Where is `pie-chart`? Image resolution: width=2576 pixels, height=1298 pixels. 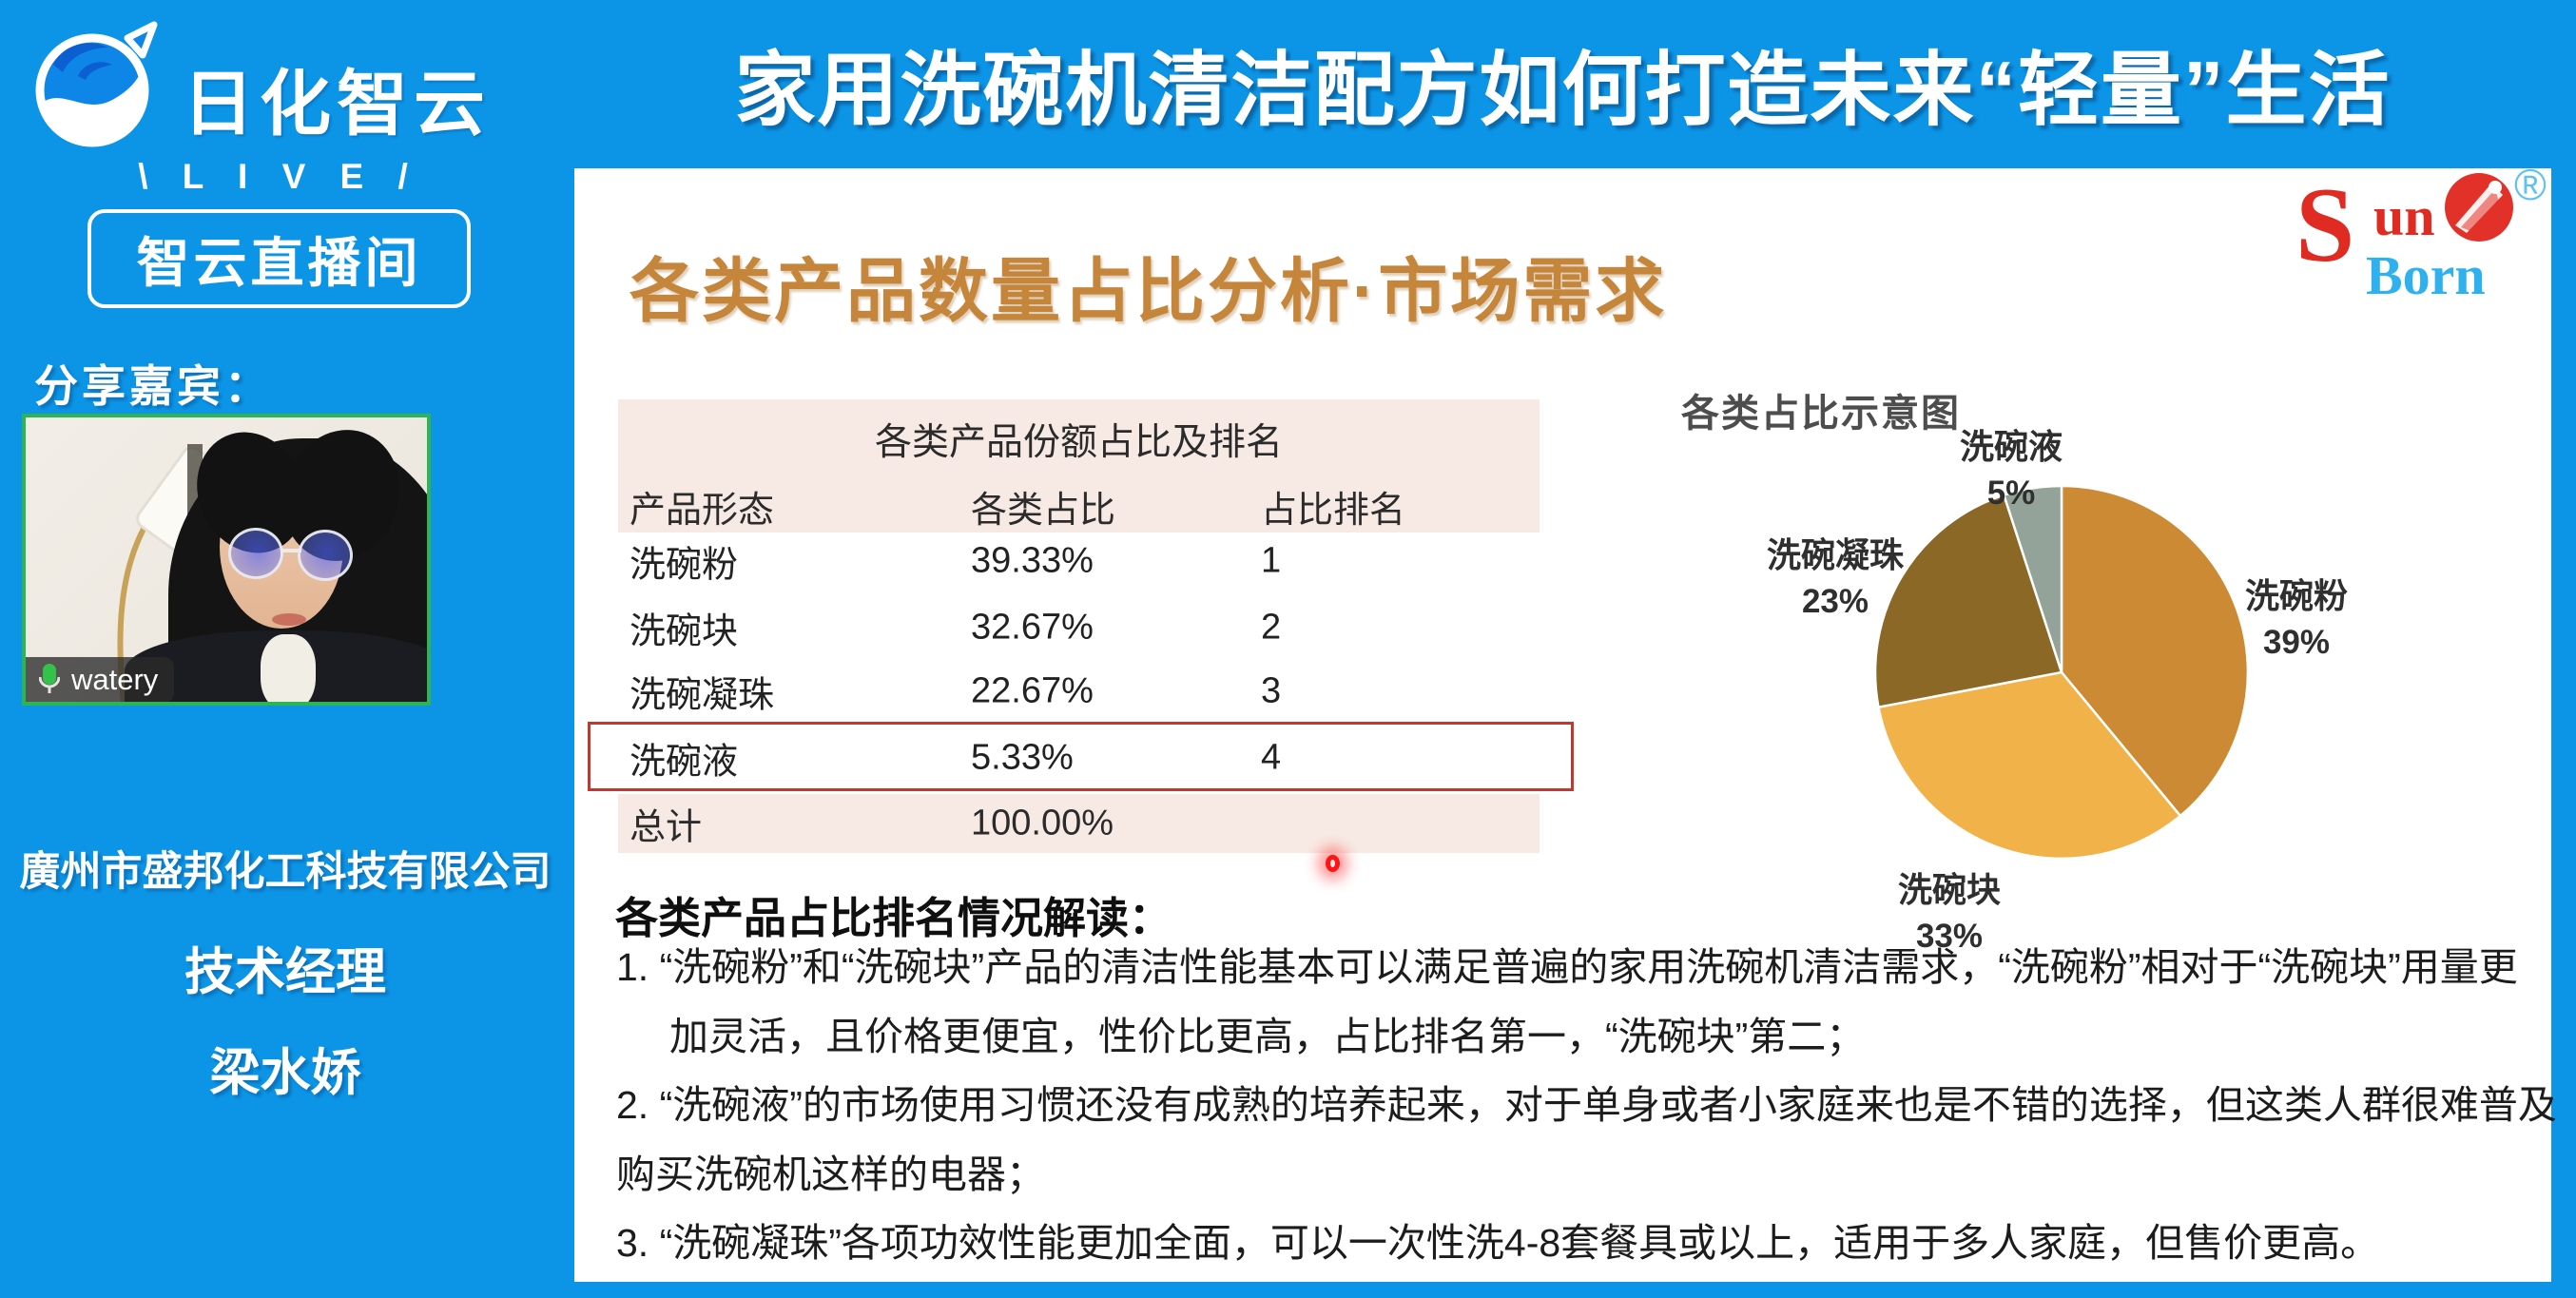 pie-chart is located at coordinates (2061, 672).